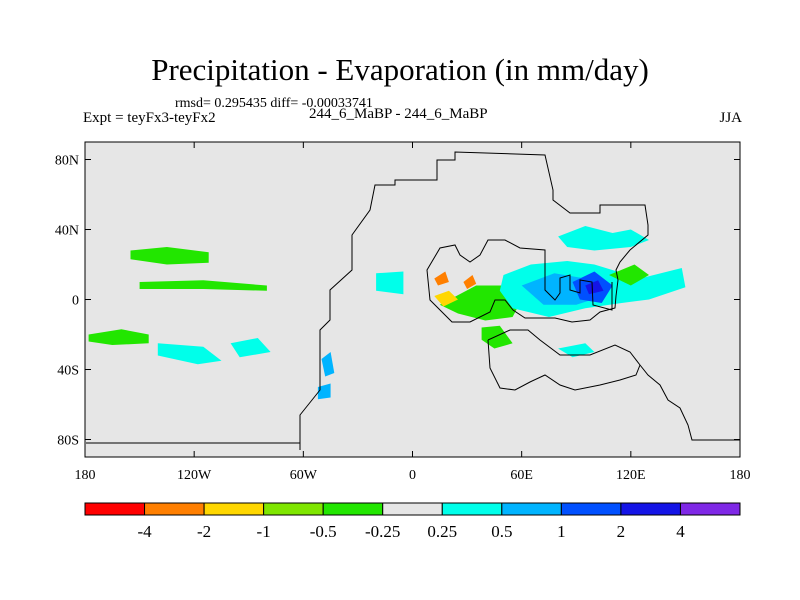 The image size is (800, 600). Describe the element at coordinates (629, 275) in the screenshot. I see `contour-bay-of-bengal-drying` at that location.